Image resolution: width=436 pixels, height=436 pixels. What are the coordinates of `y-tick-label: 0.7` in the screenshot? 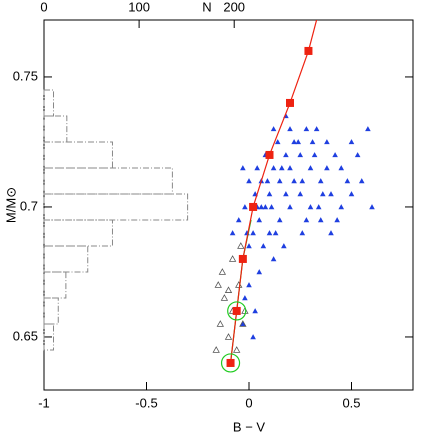 It's located at (29, 205).